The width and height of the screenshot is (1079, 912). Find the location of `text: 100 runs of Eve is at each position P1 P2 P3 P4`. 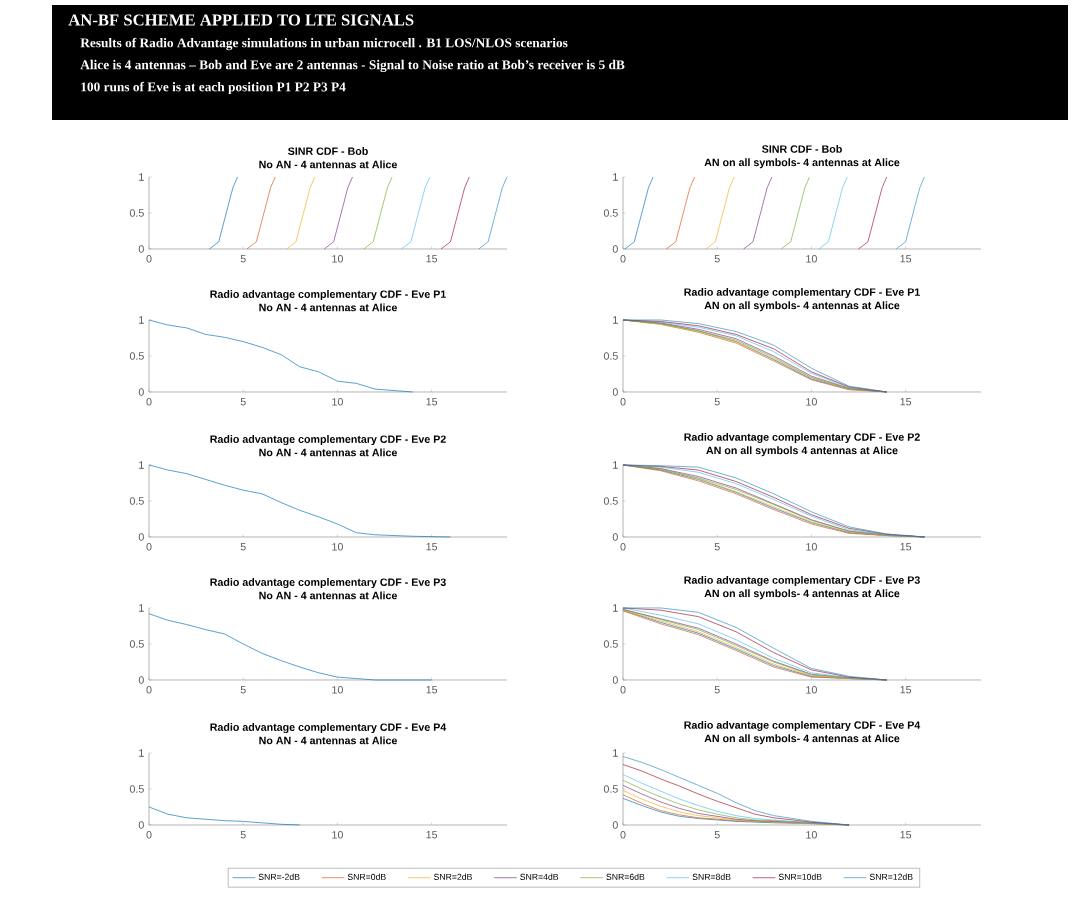

text: 100 runs of Eve is at each position P1 P2 P3 P4 is located at coordinates (213, 88).